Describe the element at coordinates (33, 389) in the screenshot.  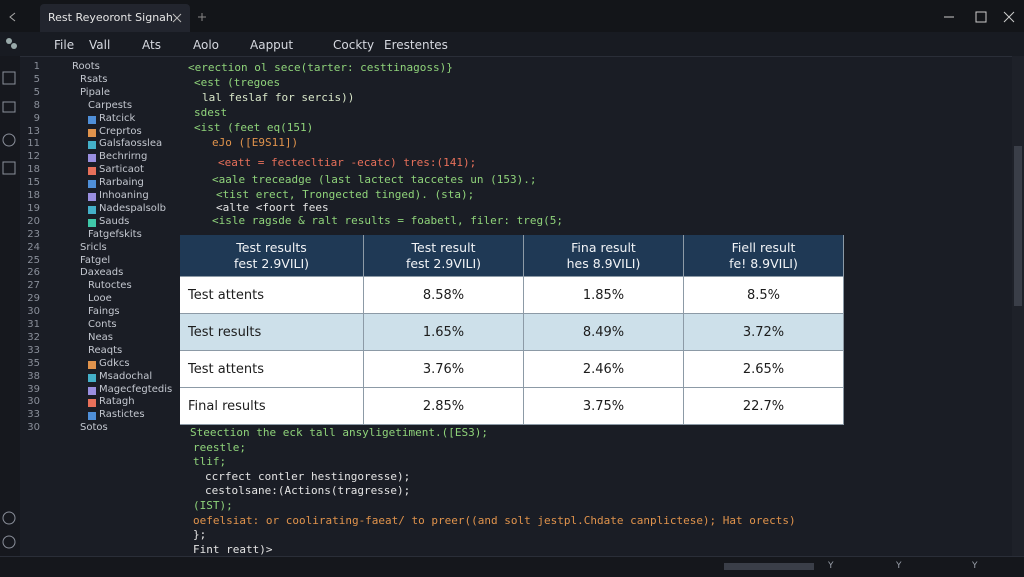
I see `line-number: 39` at that location.